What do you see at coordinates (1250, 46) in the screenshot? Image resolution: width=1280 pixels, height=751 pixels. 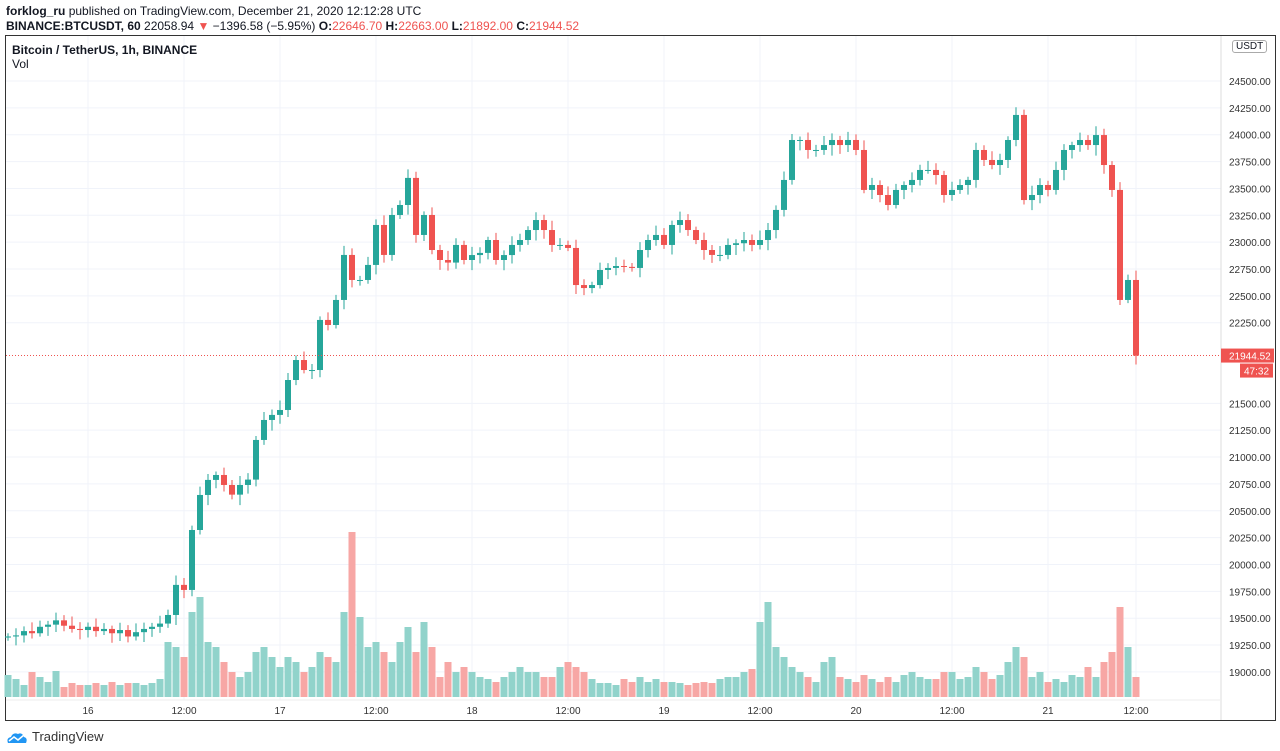 I see `currency-badge: USDT` at bounding box center [1250, 46].